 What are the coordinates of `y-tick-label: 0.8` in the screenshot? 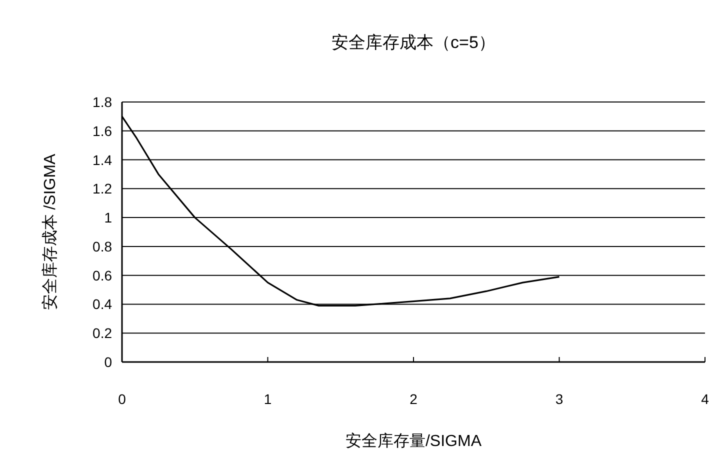 It's located at (102, 246).